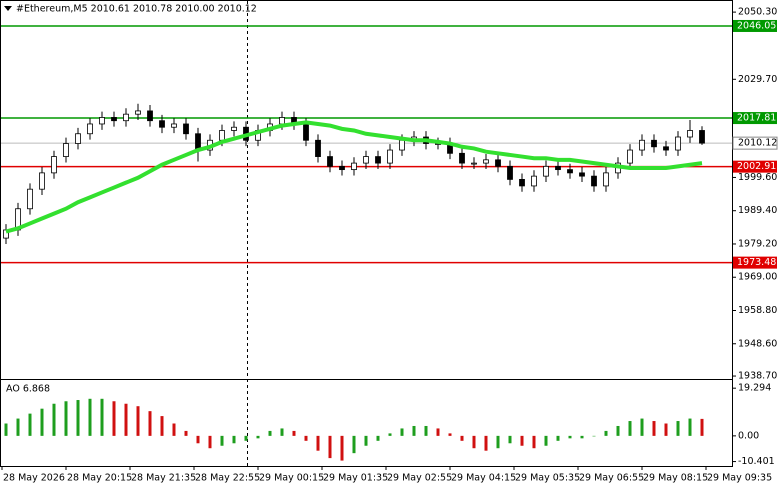  What do you see at coordinates (756, 25) in the screenshot?
I see `level-tag-label: 2046.05` at bounding box center [756, 25].